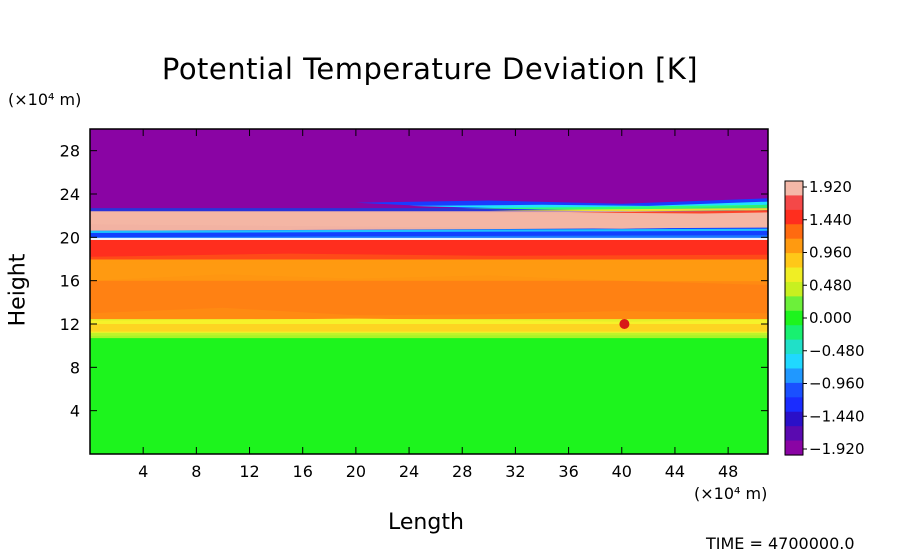 Image resolution: width=904 pixels, height=553 pixels. Describe the element at coordinates (70, 324) in the screenshot. I see `y-tick-label: 12` at that location.